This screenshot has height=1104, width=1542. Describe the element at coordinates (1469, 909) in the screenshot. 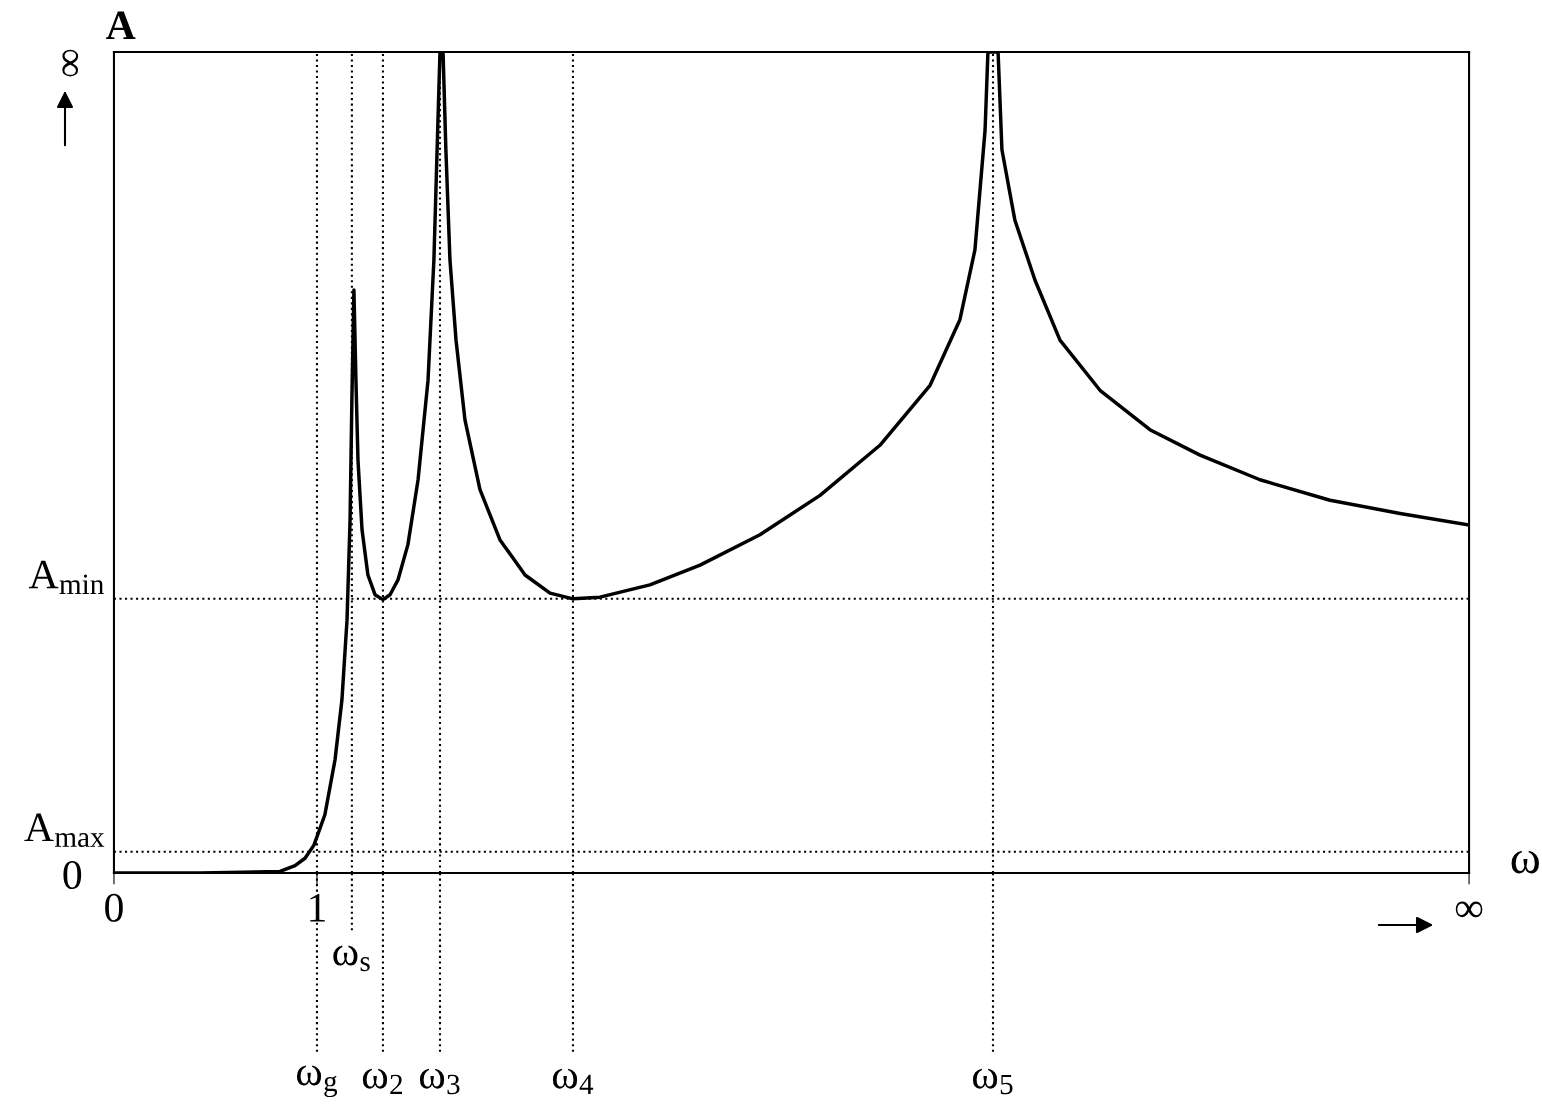

I see `x-tick-label: ∞` at that location.